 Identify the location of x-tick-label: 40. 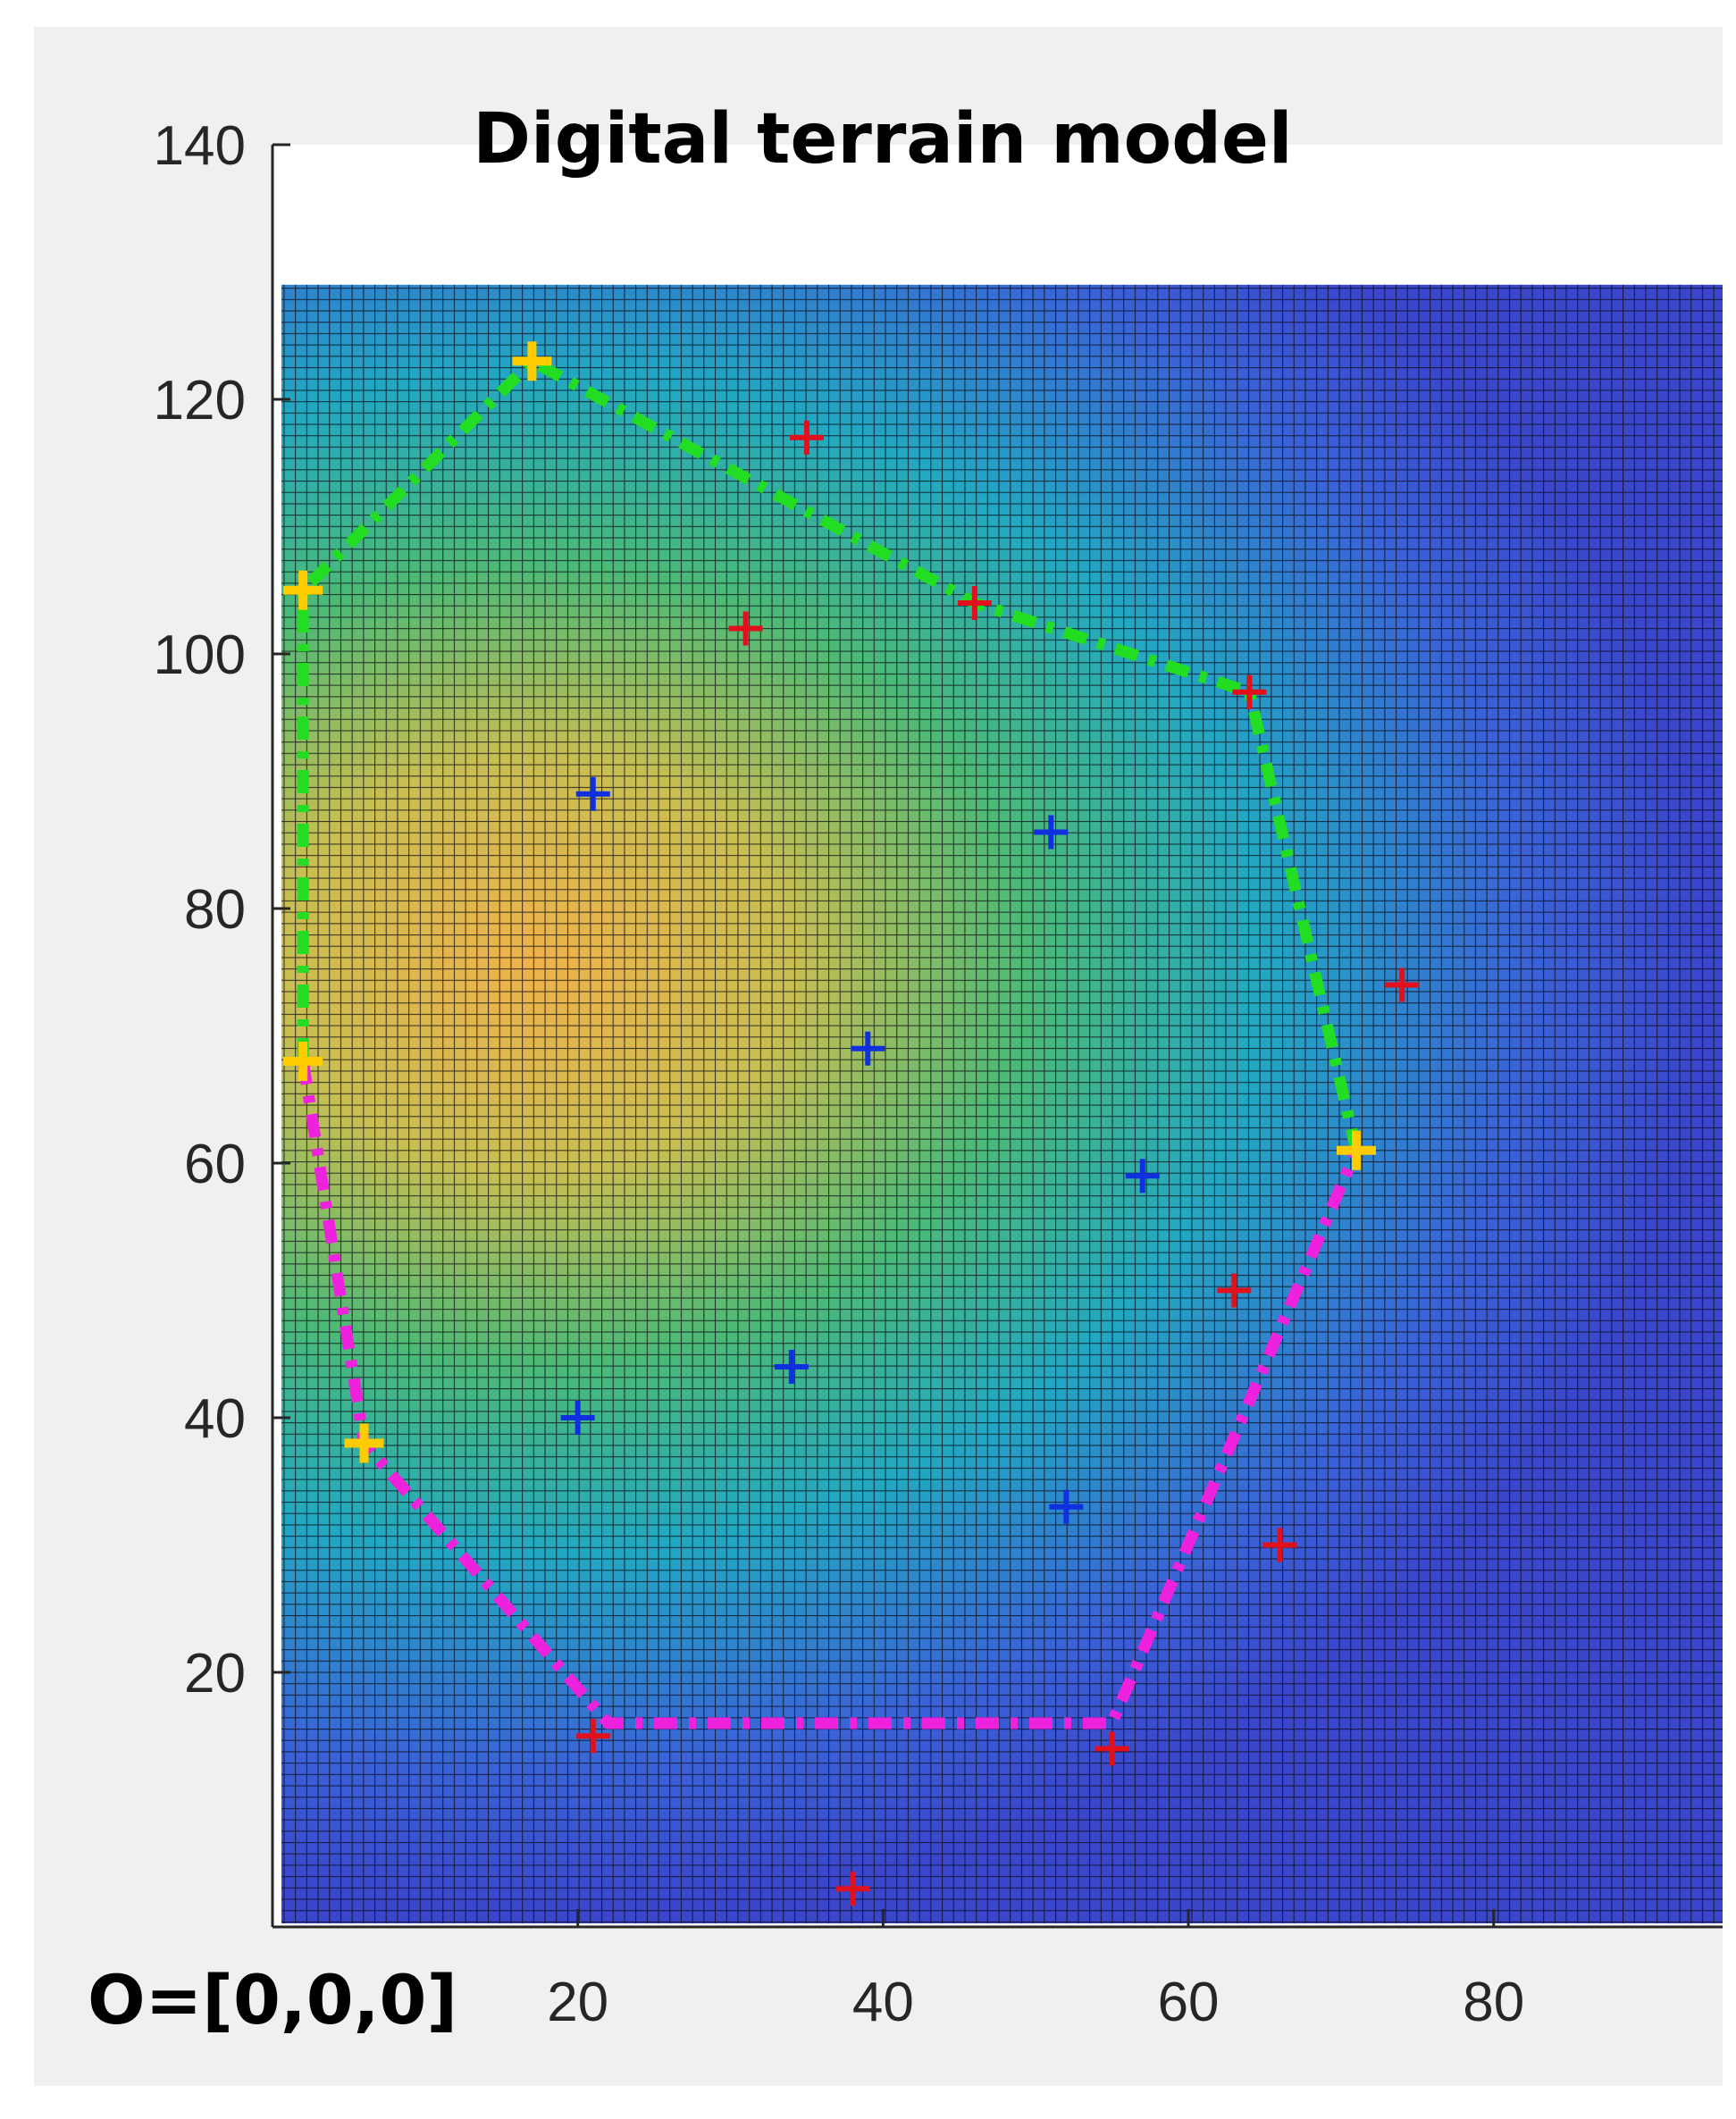
(883, 2002).